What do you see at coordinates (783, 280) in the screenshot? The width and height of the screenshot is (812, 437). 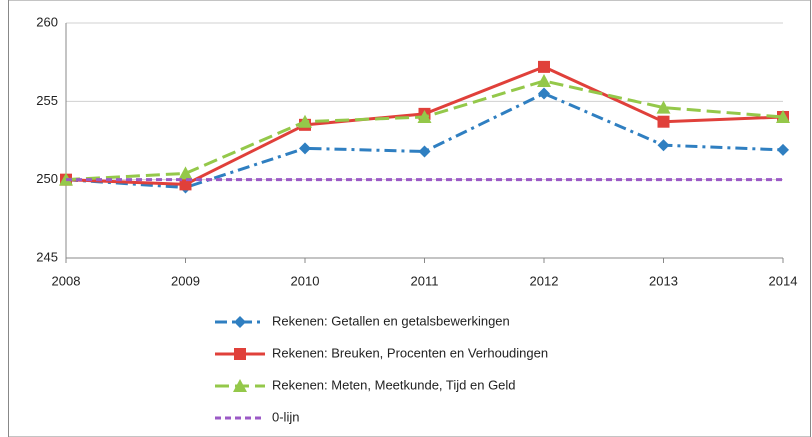 I see `x-tick-label: 2014` at bounding box center [783, 280].